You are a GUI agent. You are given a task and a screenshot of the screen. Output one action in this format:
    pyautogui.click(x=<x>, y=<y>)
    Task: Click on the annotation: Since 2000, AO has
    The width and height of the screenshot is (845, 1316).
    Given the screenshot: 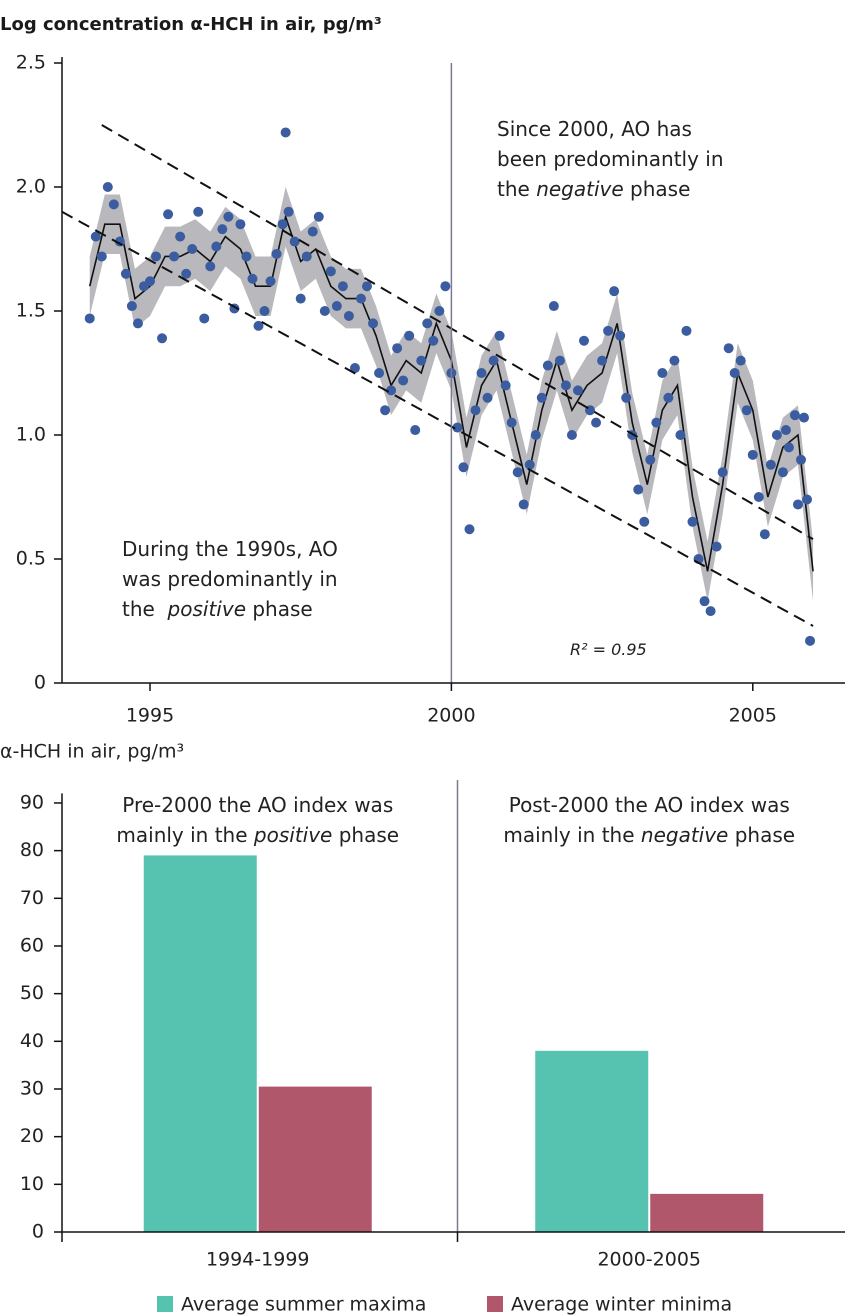 What is the action you would take?
    pyautogui.click(x=594, y=129)
    